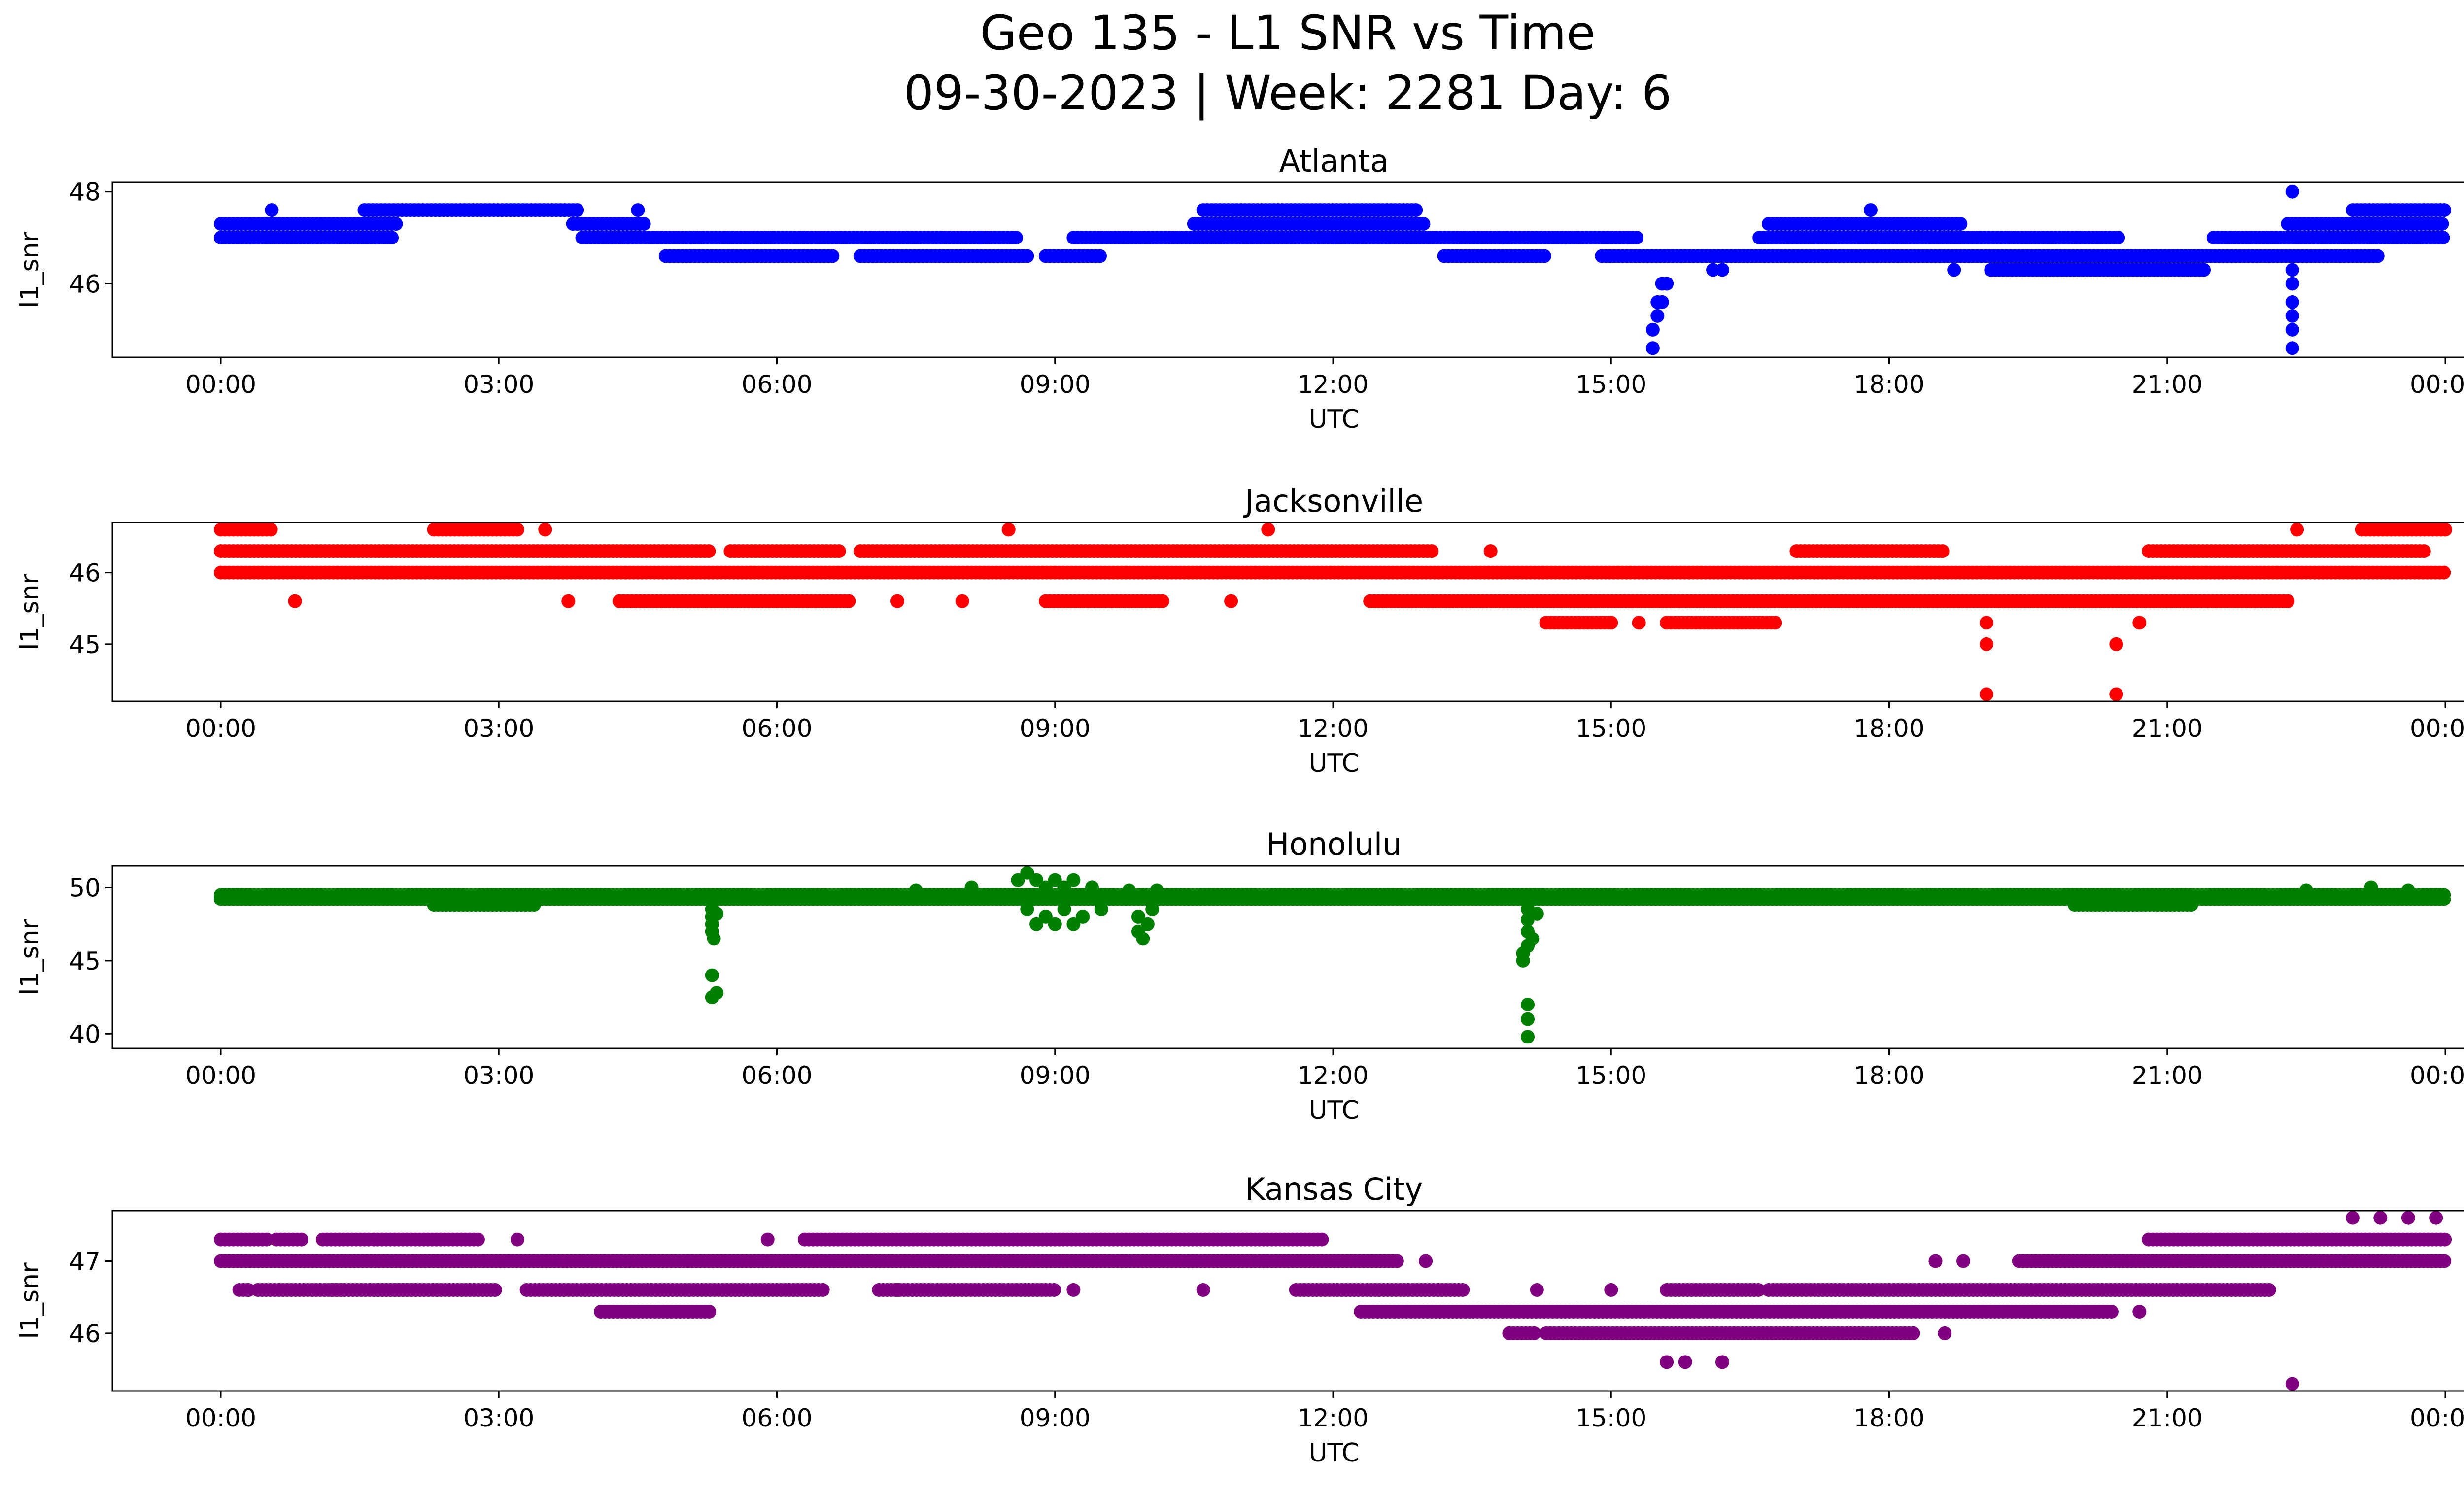 The height and width of the screenshot is (1495, 2464). What do you see at coordinates (1055, 1075) in the screenshot?
I see `x-tick-label: 09:00` at bounding box center [1055, 1075].